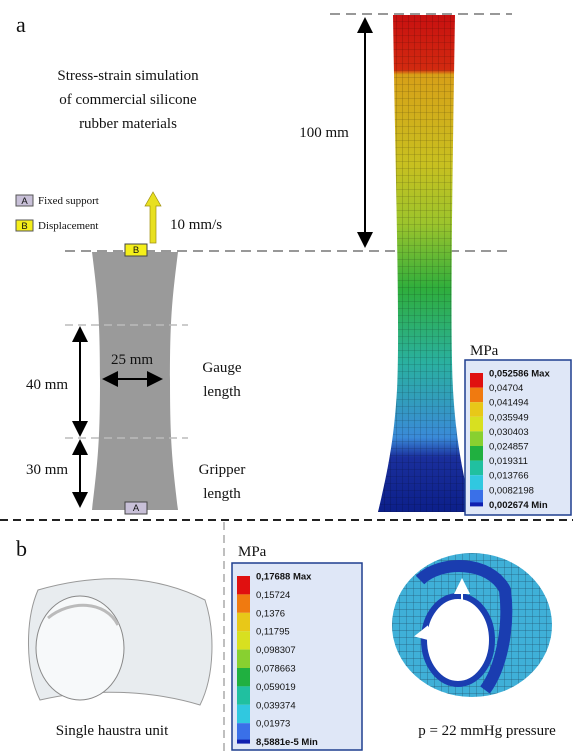 The image size is (573, 751). Describe the element at coordinates (276, 687) in the screenshot. I see `legend-label: 0,059019` at that location.